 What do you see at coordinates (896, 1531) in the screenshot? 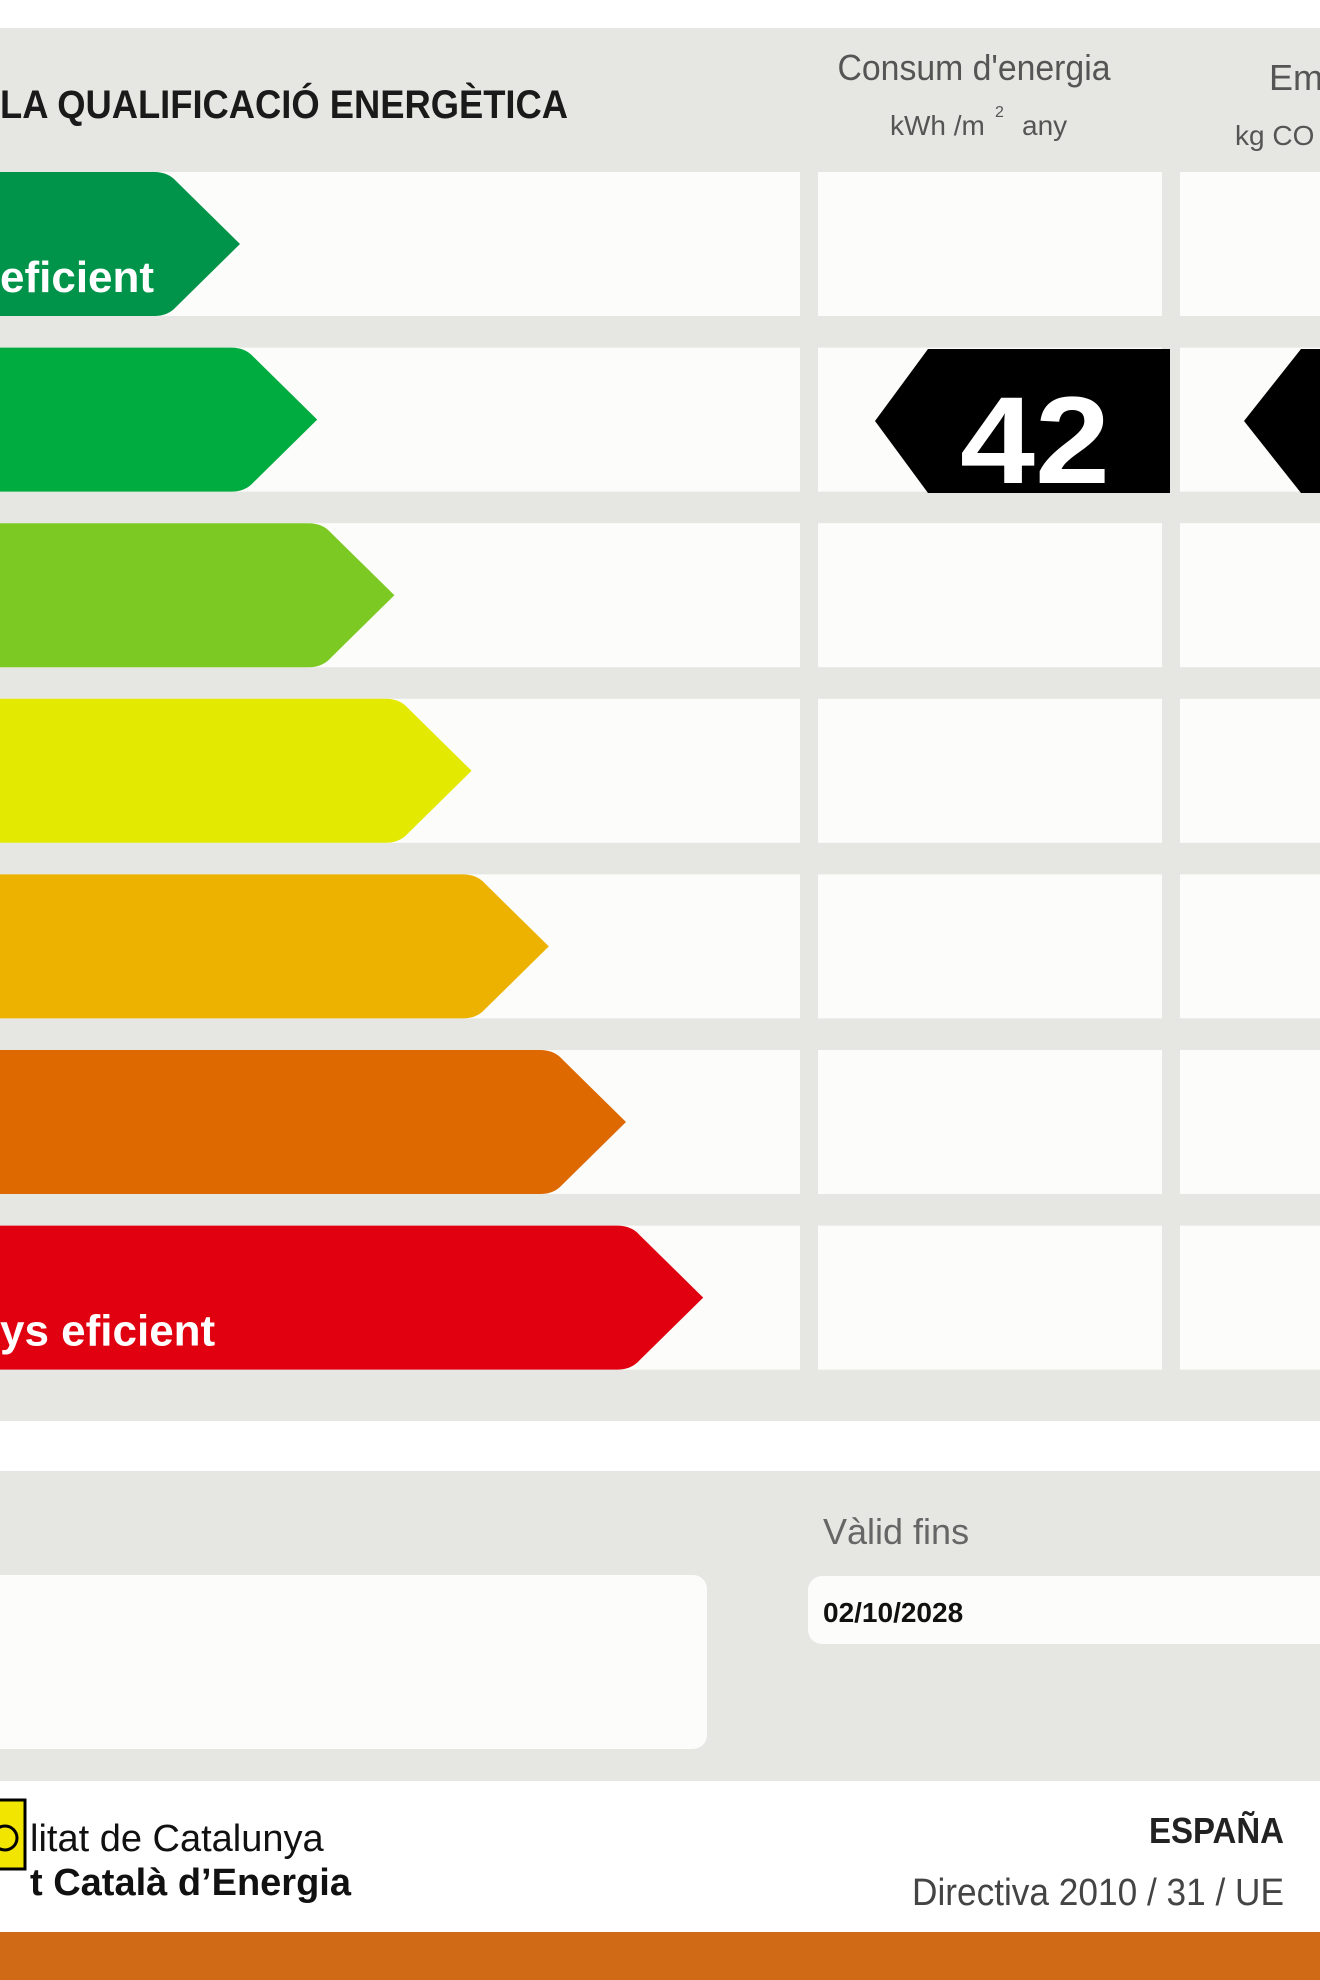
I see `validity-label: Vàlid fins` at bounding box center [896, 1531].